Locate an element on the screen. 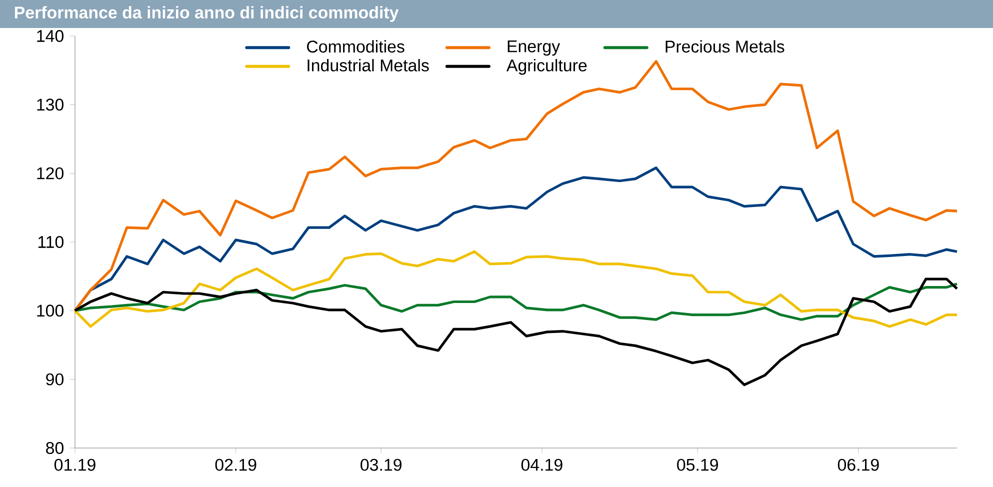  y-tick-label: 80 is located at coordinates (55, 448).